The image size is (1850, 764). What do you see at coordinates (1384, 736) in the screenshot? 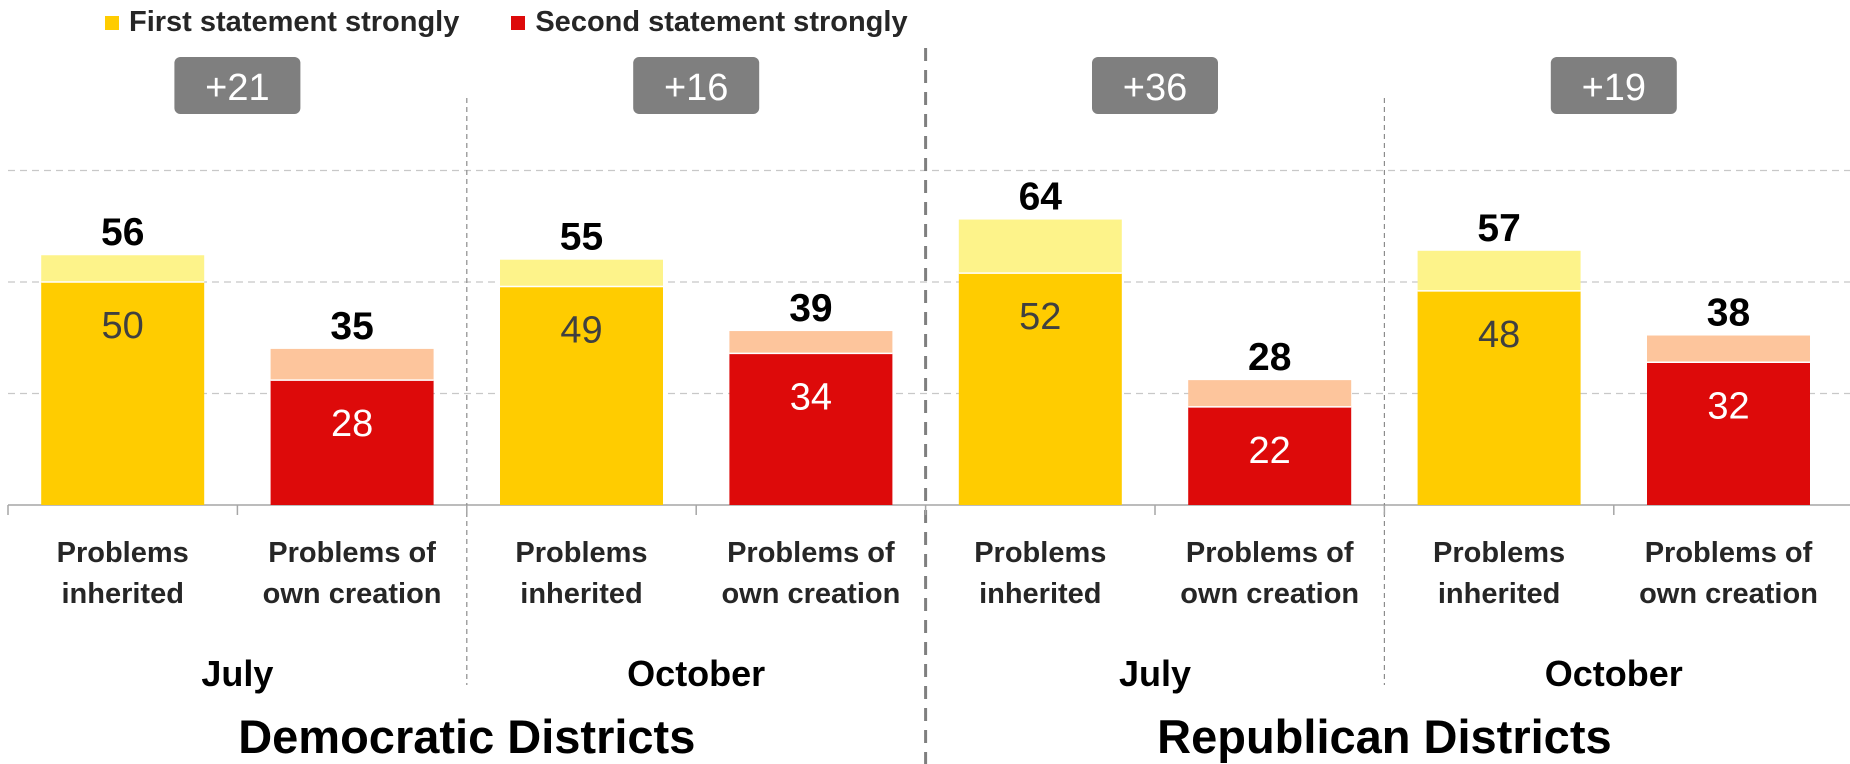
I see `group-label: Republican Districts` at bounding box center [1384, 736].